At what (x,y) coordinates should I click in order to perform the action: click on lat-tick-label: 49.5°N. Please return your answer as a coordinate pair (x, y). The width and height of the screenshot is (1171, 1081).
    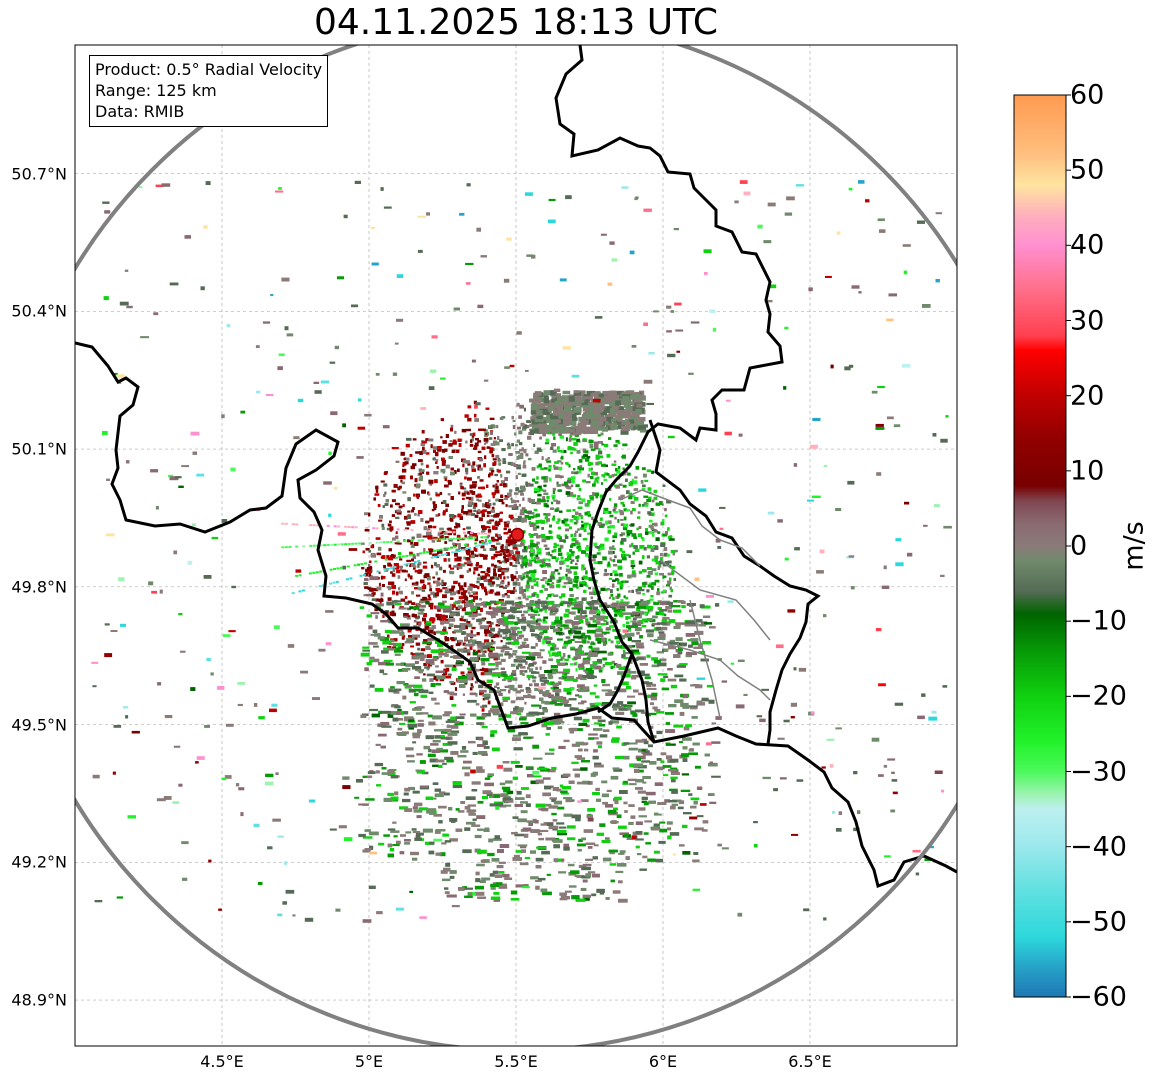
    Looking at the image, I should click on (39, 725).